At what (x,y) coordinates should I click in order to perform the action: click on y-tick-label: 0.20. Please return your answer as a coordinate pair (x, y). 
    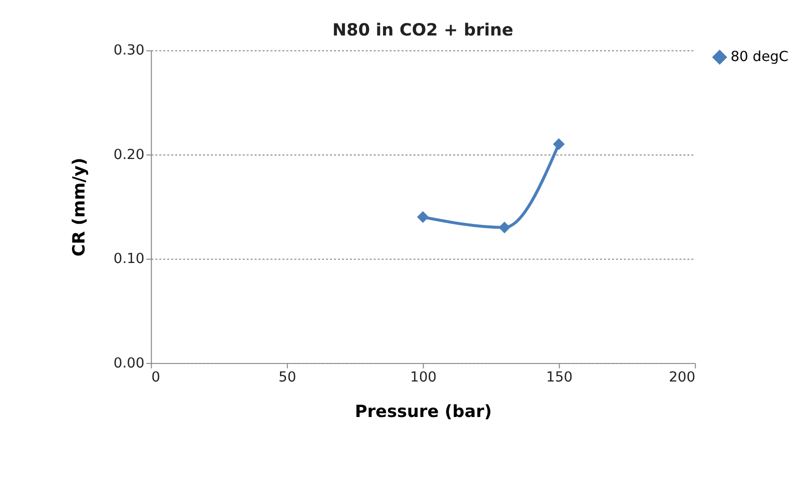
    Looking at the image, I should click on (129, 154).